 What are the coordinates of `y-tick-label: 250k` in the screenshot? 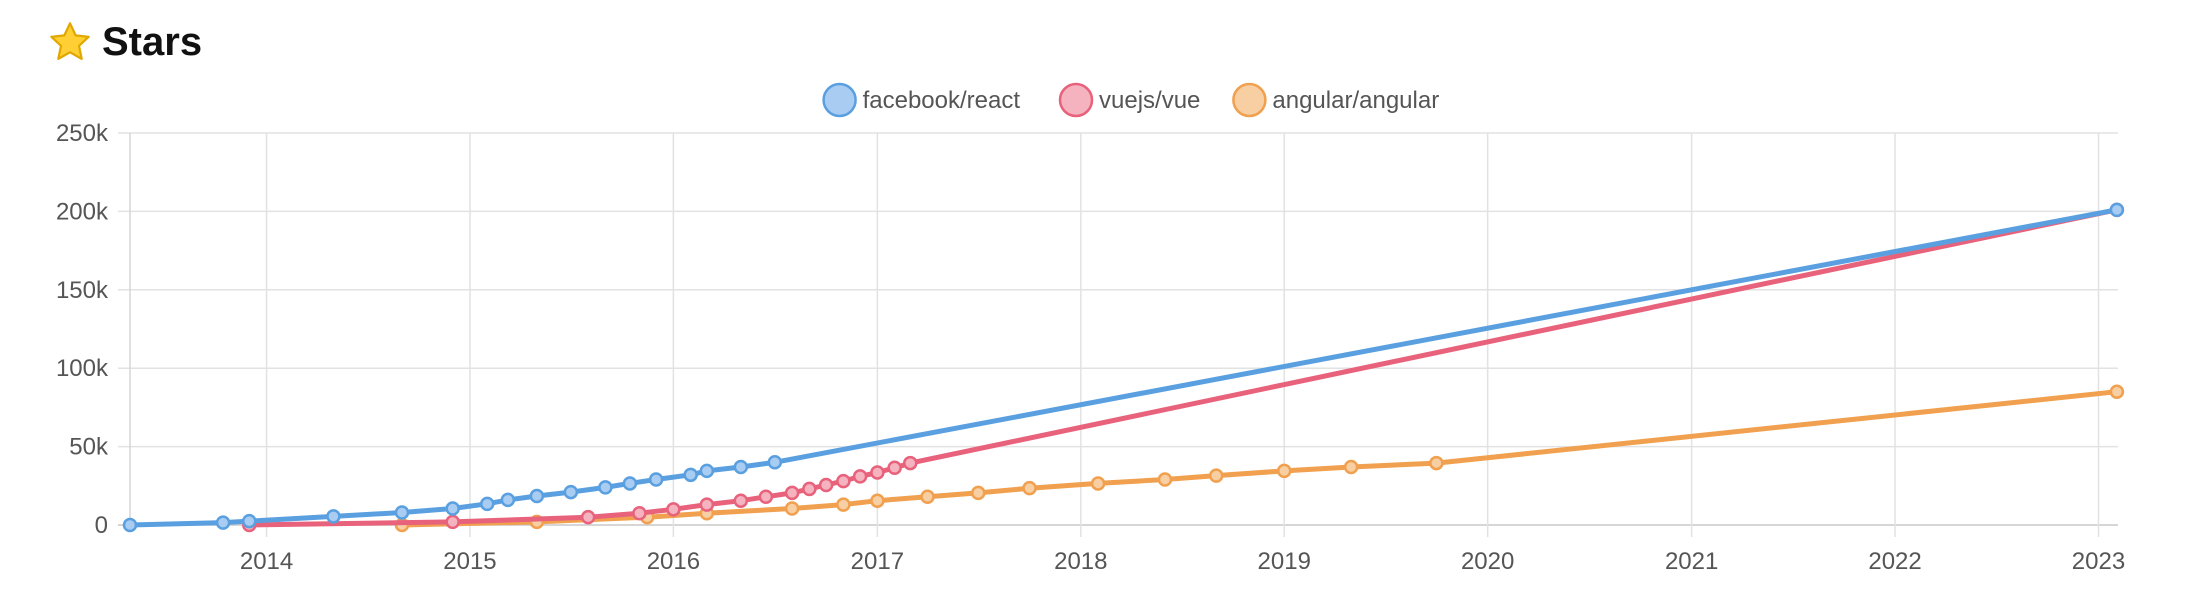 It's located at (82, 133).